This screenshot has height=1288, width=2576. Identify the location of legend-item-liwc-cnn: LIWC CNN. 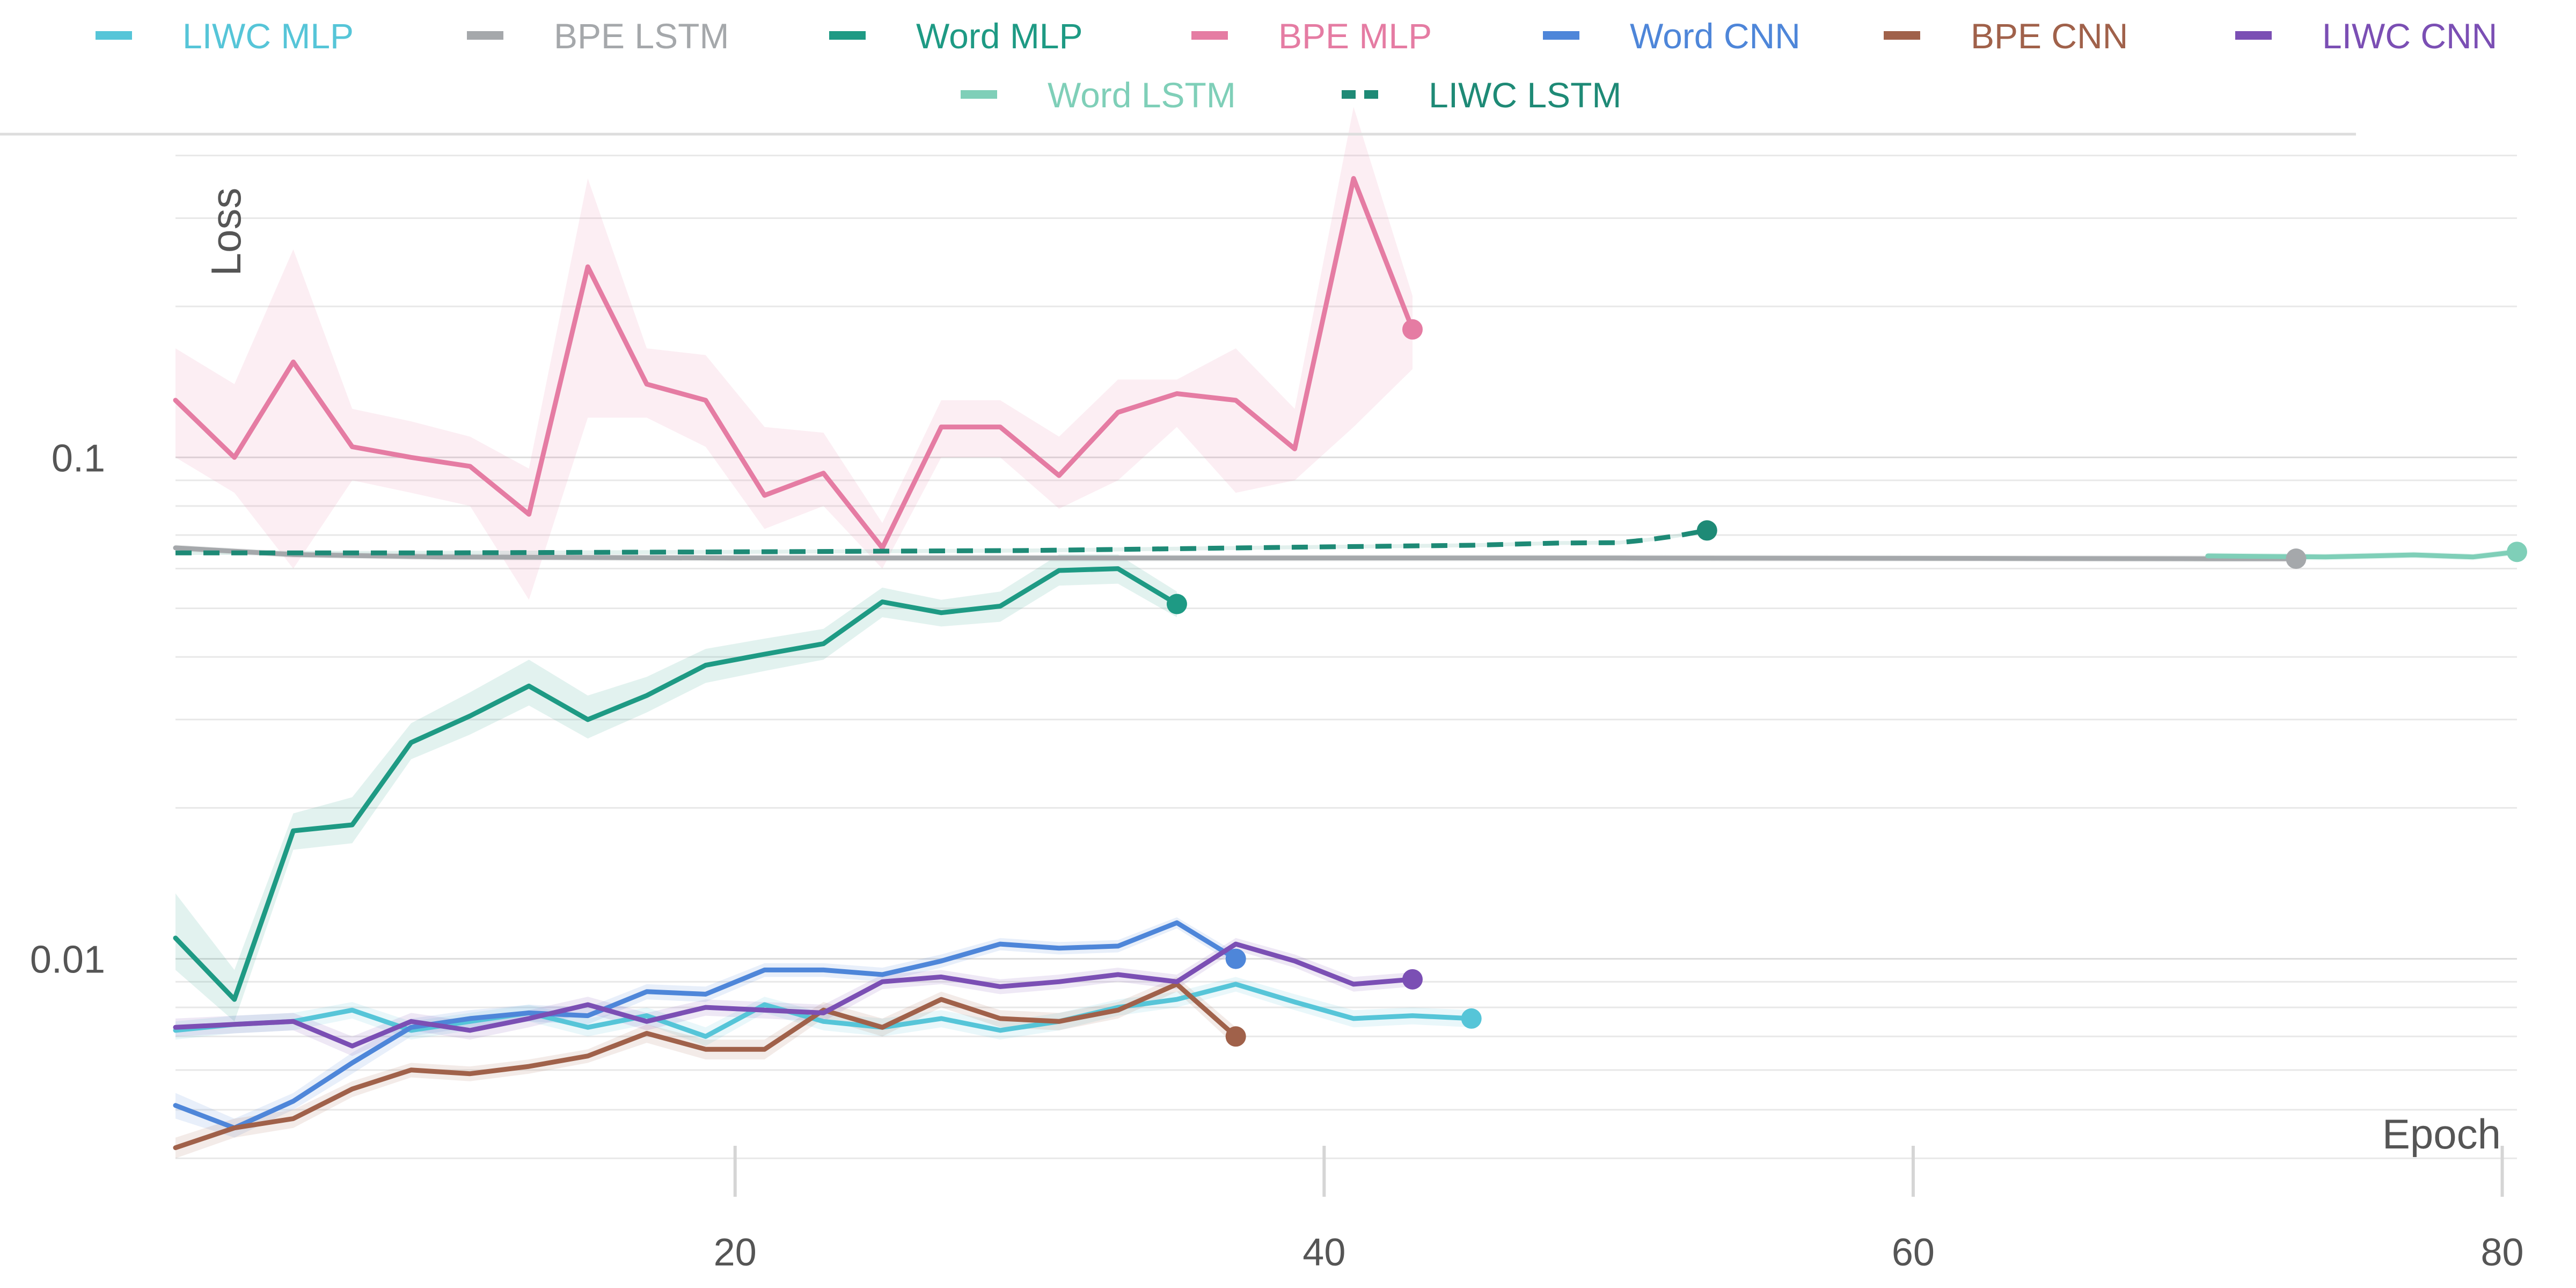
(2366, 36).